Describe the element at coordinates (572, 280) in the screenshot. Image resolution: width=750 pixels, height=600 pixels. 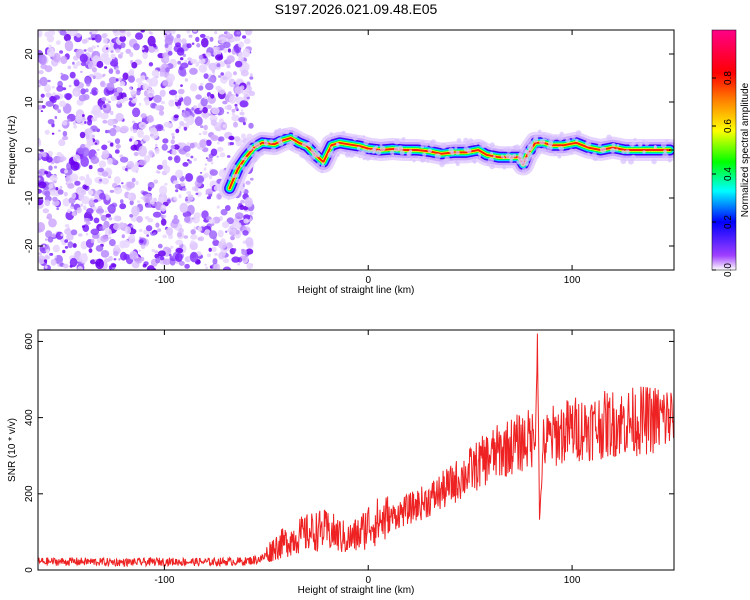
I see `spectrogram-x-tick-label: 100` at that location.